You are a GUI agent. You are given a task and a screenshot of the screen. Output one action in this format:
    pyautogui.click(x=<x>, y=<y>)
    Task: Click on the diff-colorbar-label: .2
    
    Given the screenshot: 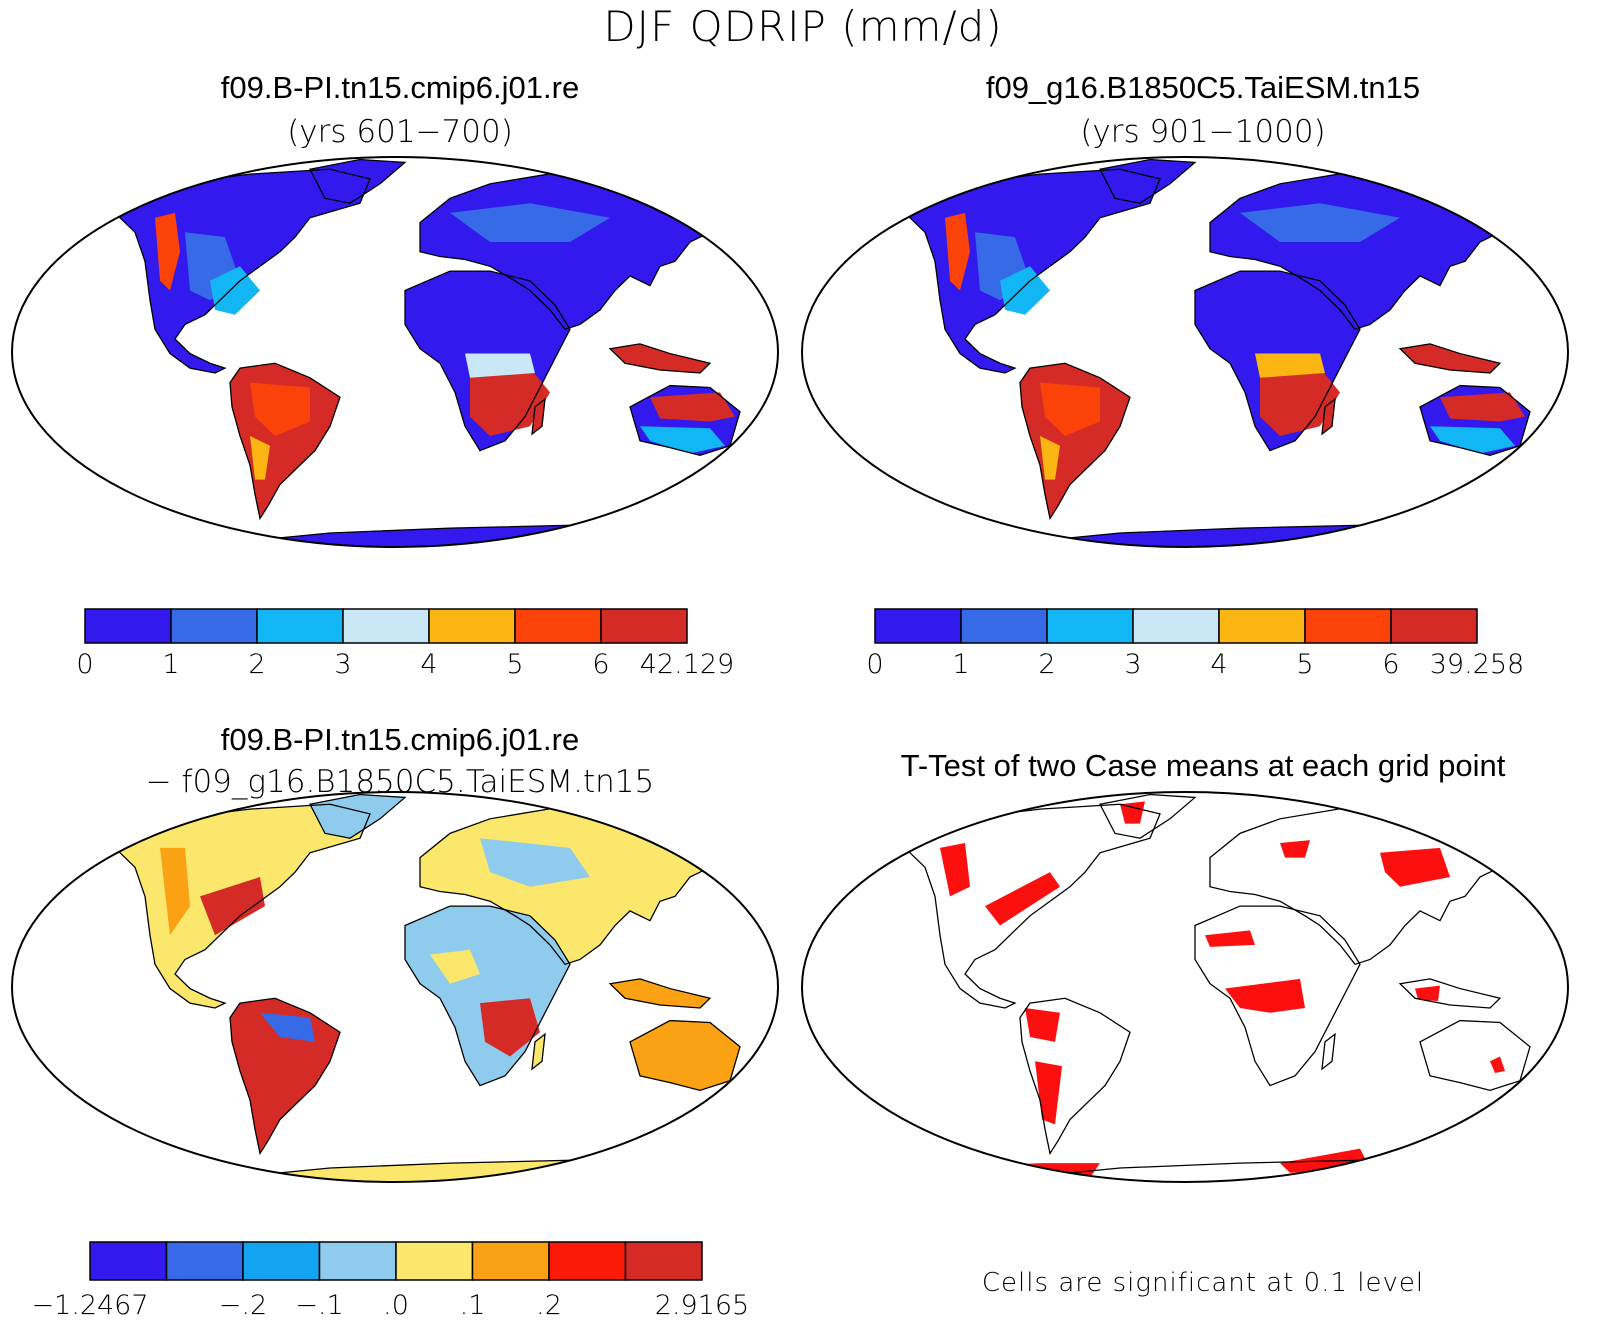 What is the action you would take?
    pyautogui.click(x=549, y=1305)
    